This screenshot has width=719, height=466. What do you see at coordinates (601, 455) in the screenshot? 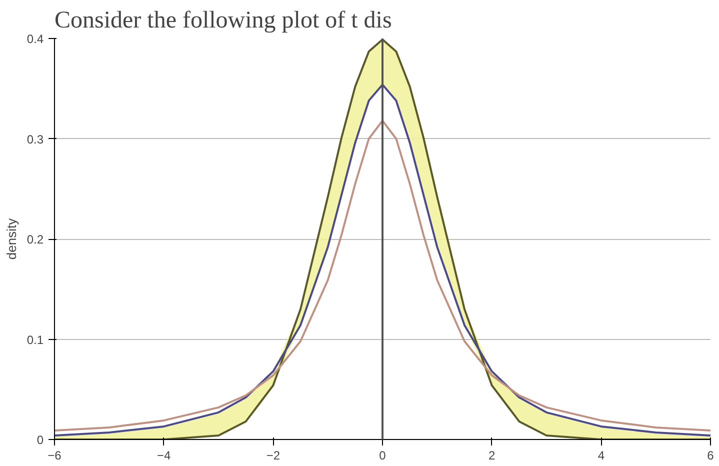
I see `x-tick-label: 4` at bounding box center [601, 455].